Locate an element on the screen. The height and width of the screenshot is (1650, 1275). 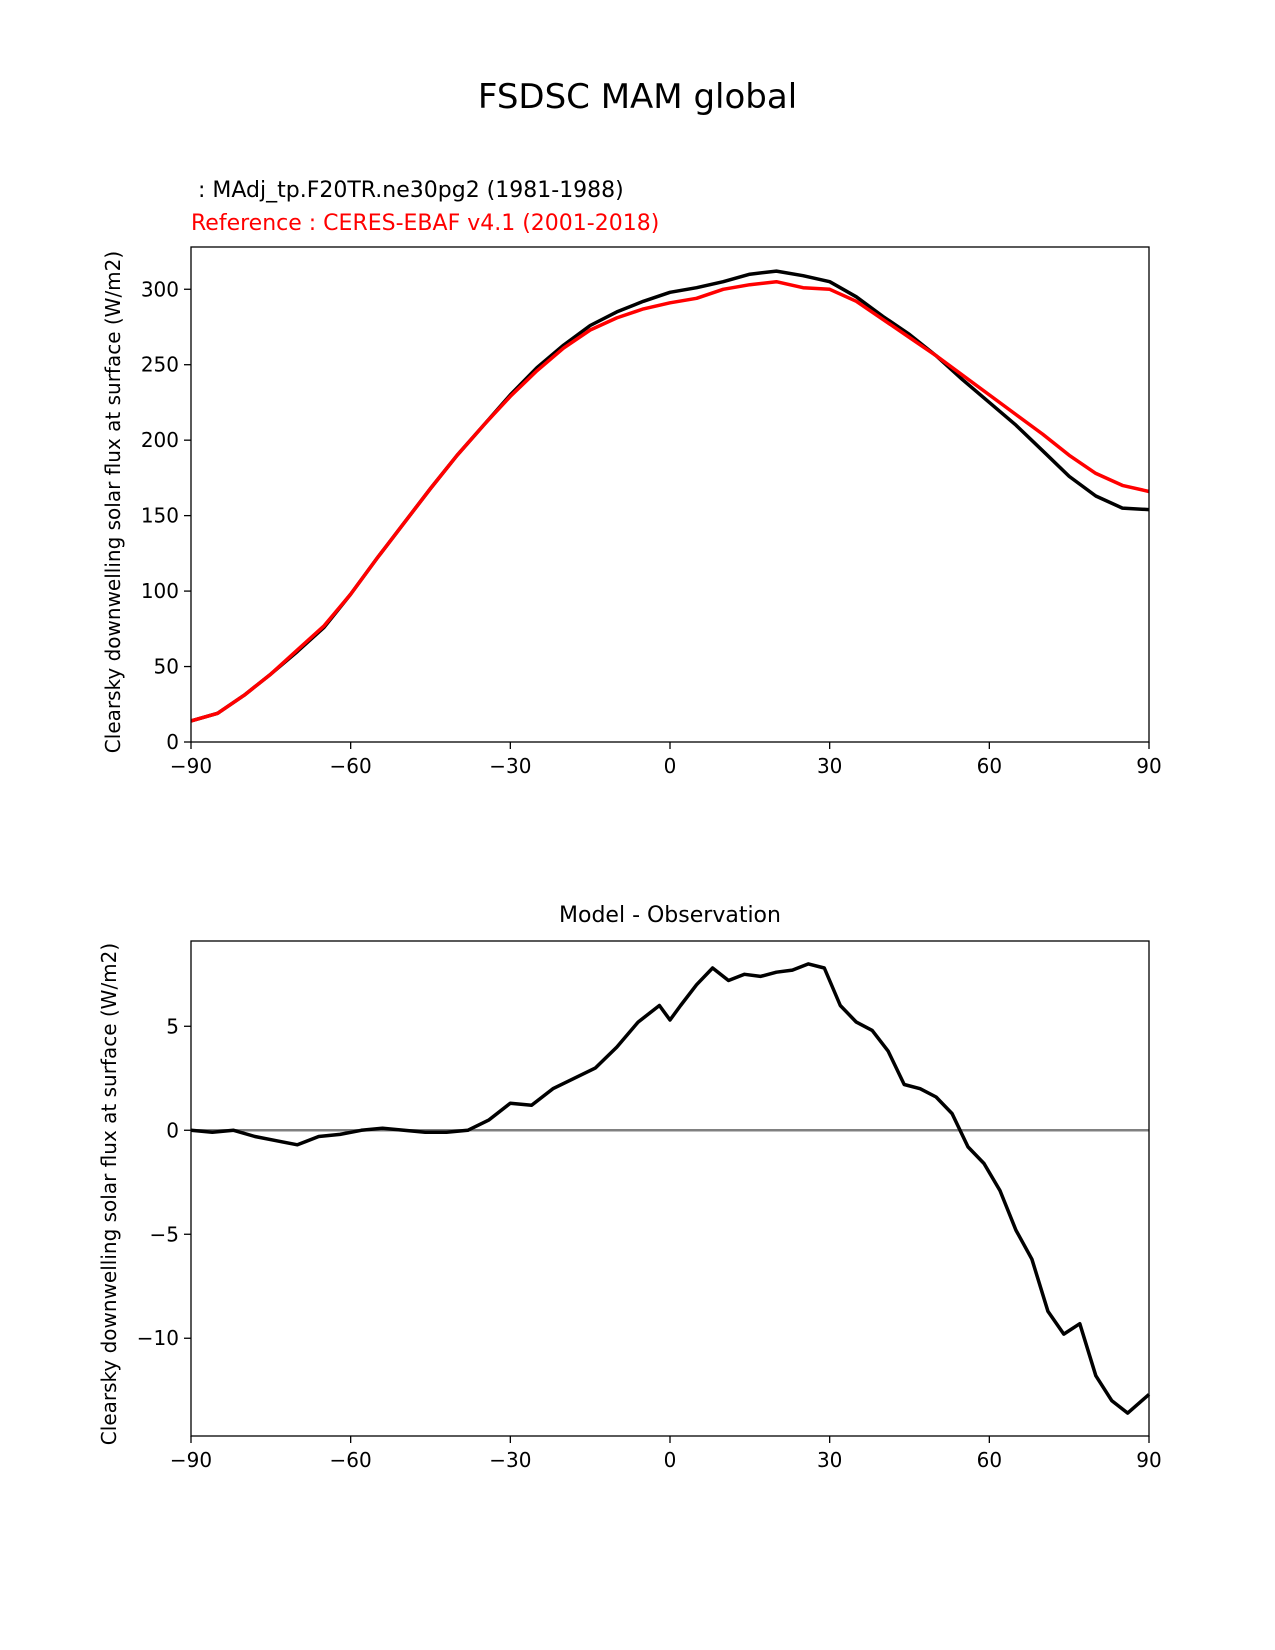
top-x-tick-label: 0 is located at coordinates (670, 766).